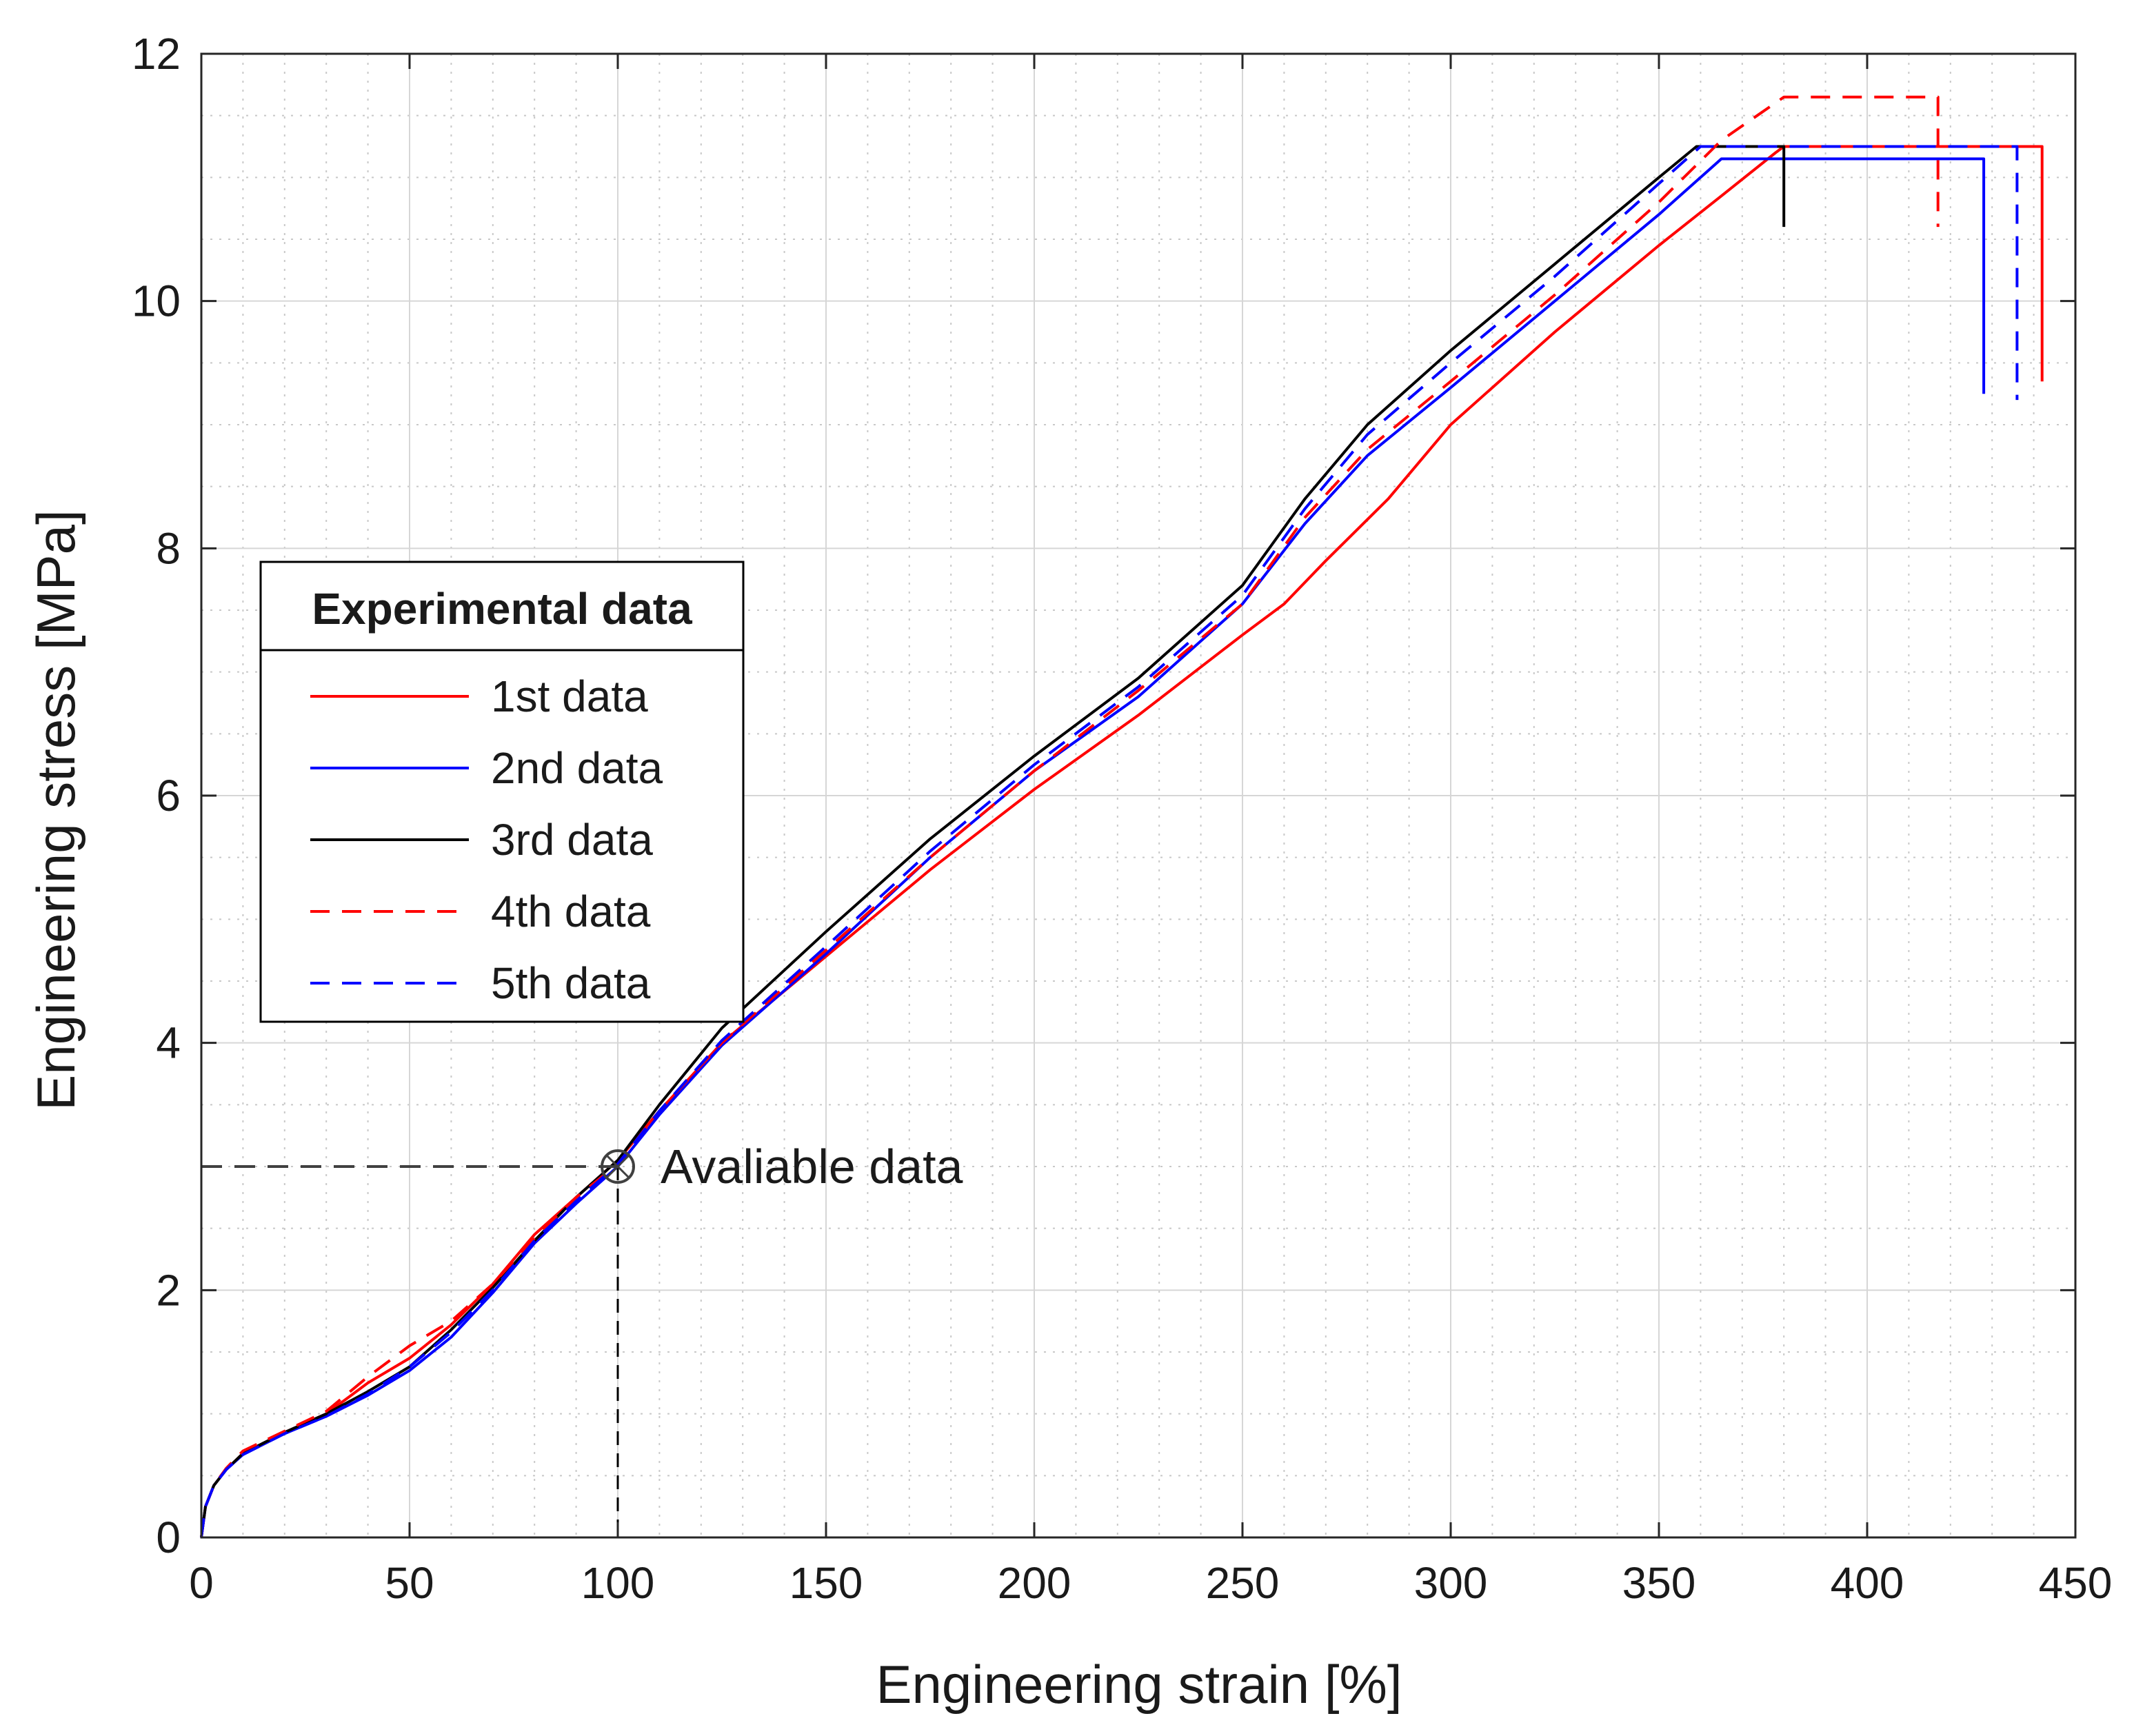 The width and height of the screenshot is (2134, 1736). Describe the element at coordinates (156, 301) in the screenshot. I see `y-tick-label: 10` at that location.